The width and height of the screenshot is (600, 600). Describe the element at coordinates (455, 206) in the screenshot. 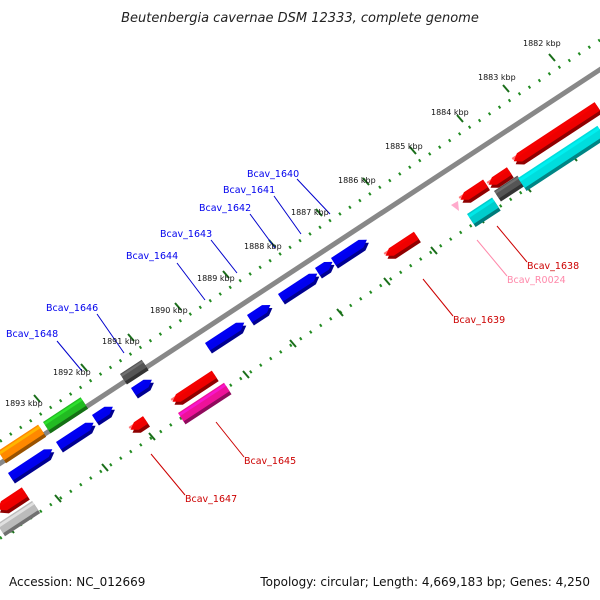

I see `gene-Bcav_R0024` at that location.